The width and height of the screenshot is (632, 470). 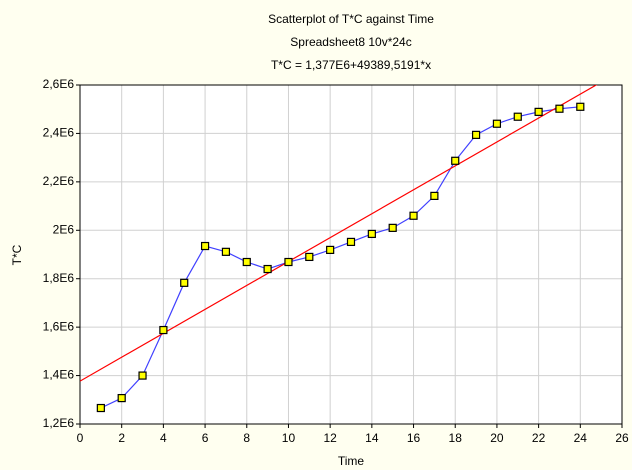 What do you see at coordinates (351, 461) in the screenshot?
I see `x-axis-label: Time` at bounding box center [351, 461].